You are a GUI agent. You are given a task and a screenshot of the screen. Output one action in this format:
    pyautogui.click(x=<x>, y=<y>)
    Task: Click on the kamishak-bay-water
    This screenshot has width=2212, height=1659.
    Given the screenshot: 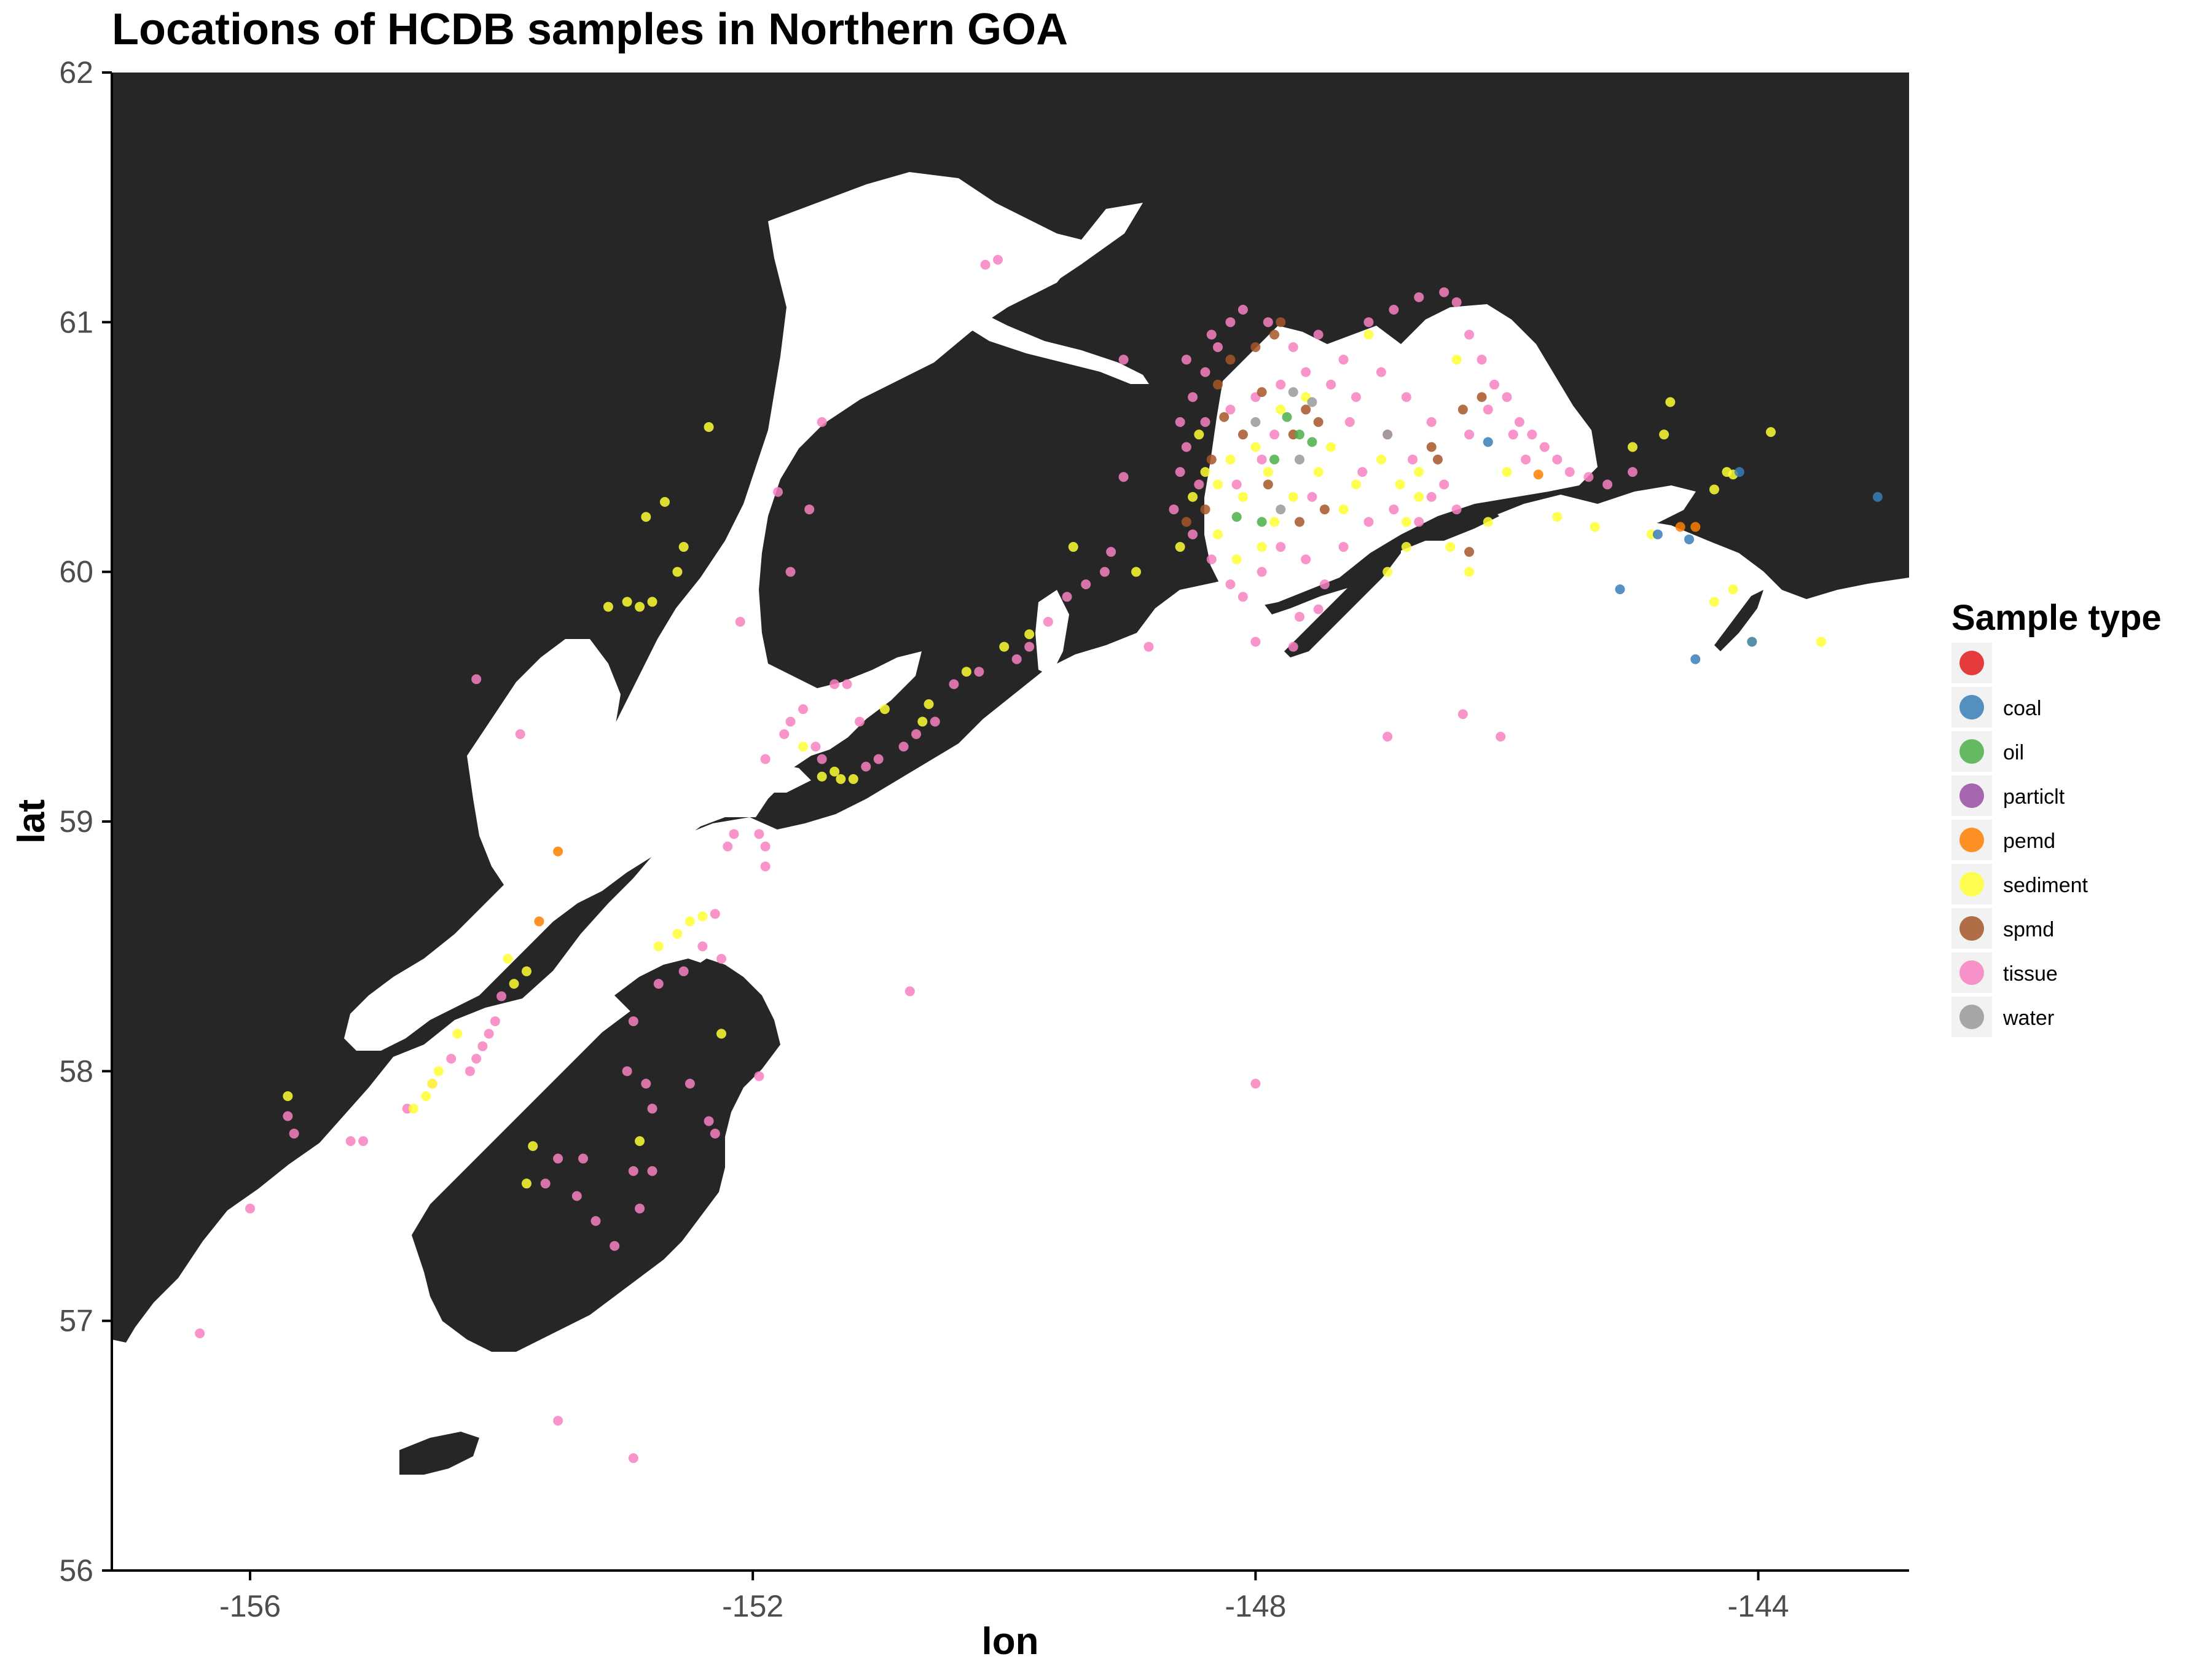 What is the action you would take?
    pyautogui.click(x=544, y=762)
    